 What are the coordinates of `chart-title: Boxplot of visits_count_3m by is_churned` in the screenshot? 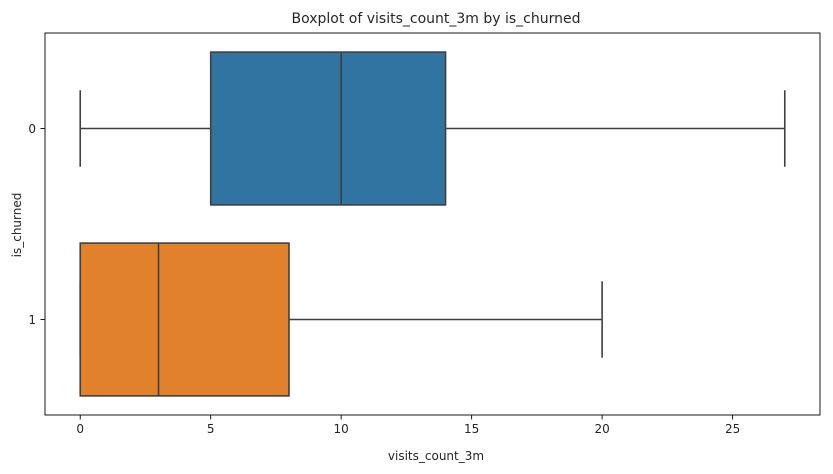 It's located at (435, 19).